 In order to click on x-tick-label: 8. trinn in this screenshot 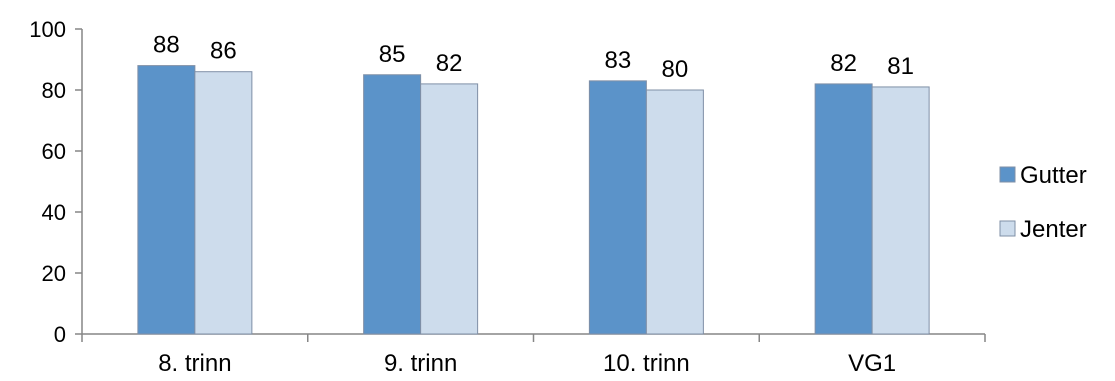, I will do `click(194, 363)`.